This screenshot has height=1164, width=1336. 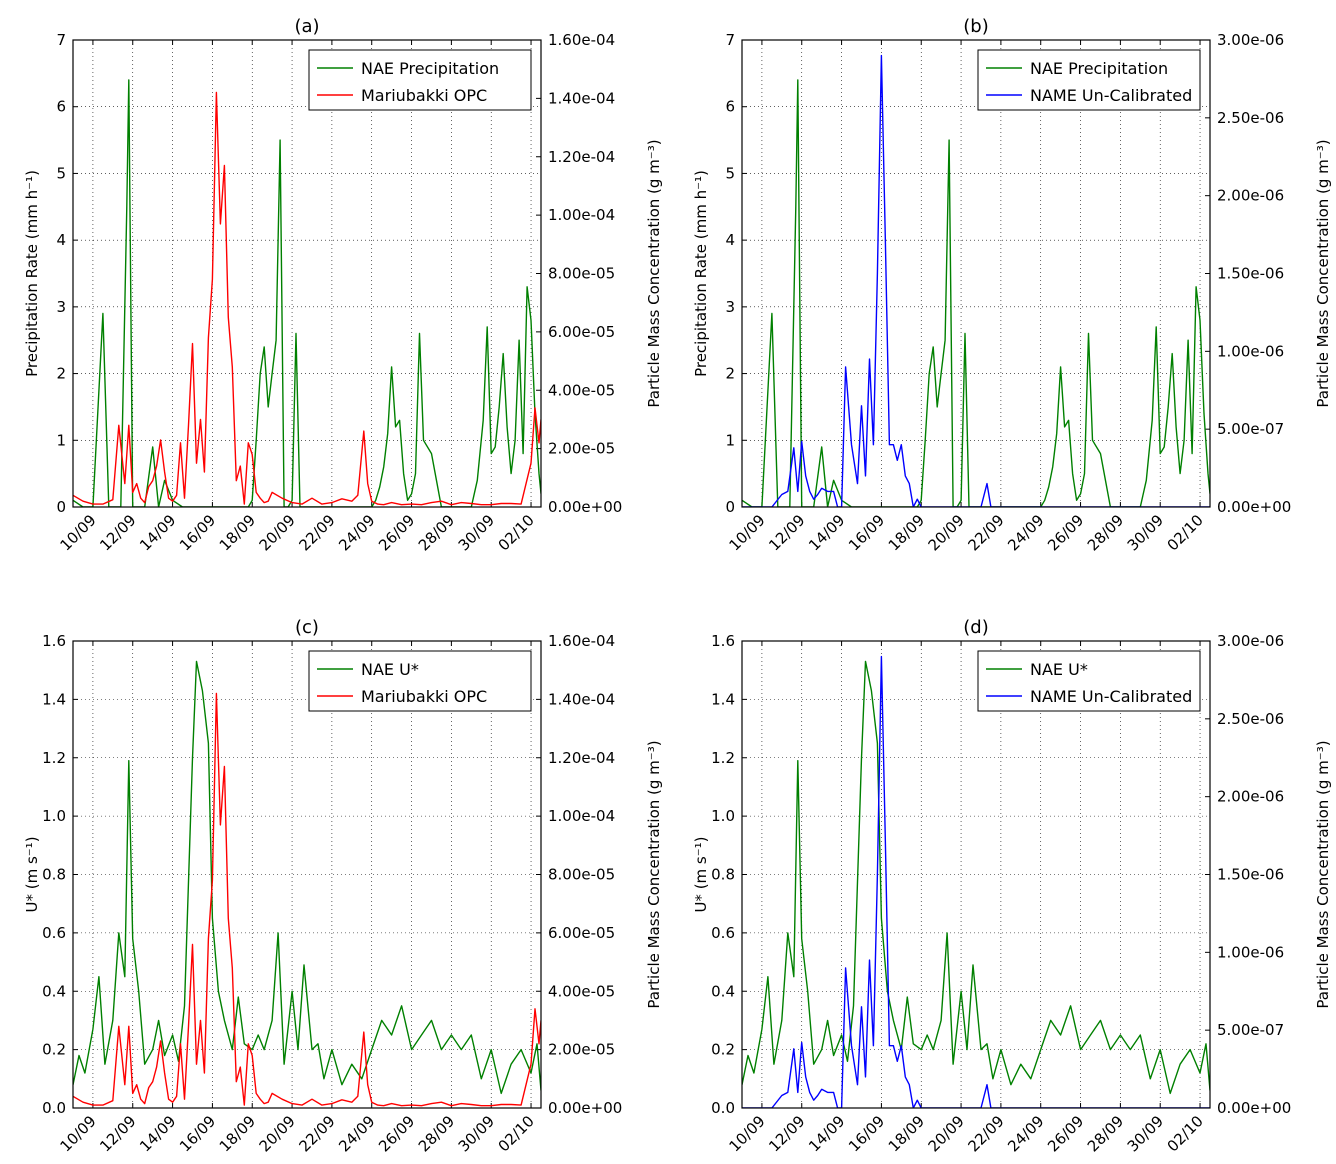 I want to click on y-tick-label: 0.2, so click(x=54, y=1050).